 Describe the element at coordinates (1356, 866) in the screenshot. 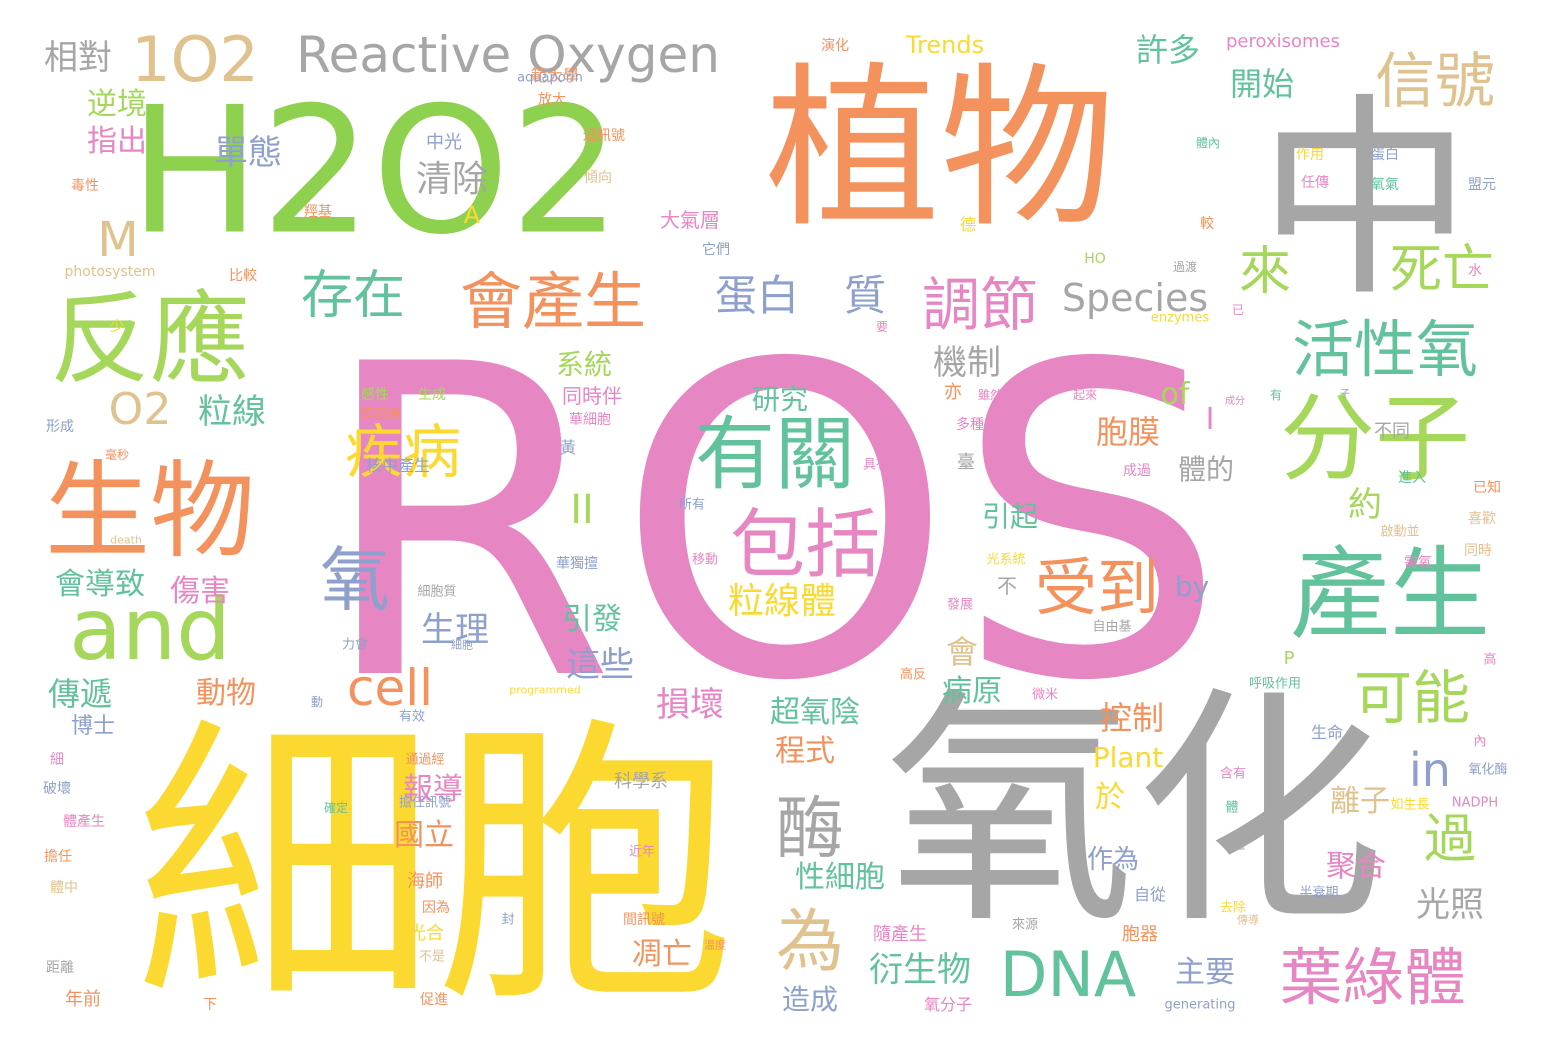

I see `word: 聚合` at that location.